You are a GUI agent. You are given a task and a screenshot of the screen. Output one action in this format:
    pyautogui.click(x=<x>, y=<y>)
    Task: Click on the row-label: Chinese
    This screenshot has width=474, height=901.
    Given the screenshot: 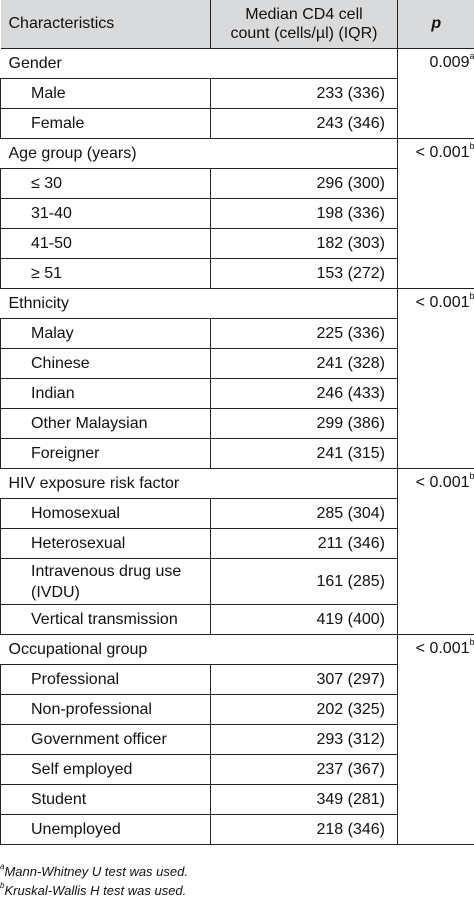 What is the action you would take?
    pyautogui.click(x=105, y=363)
    